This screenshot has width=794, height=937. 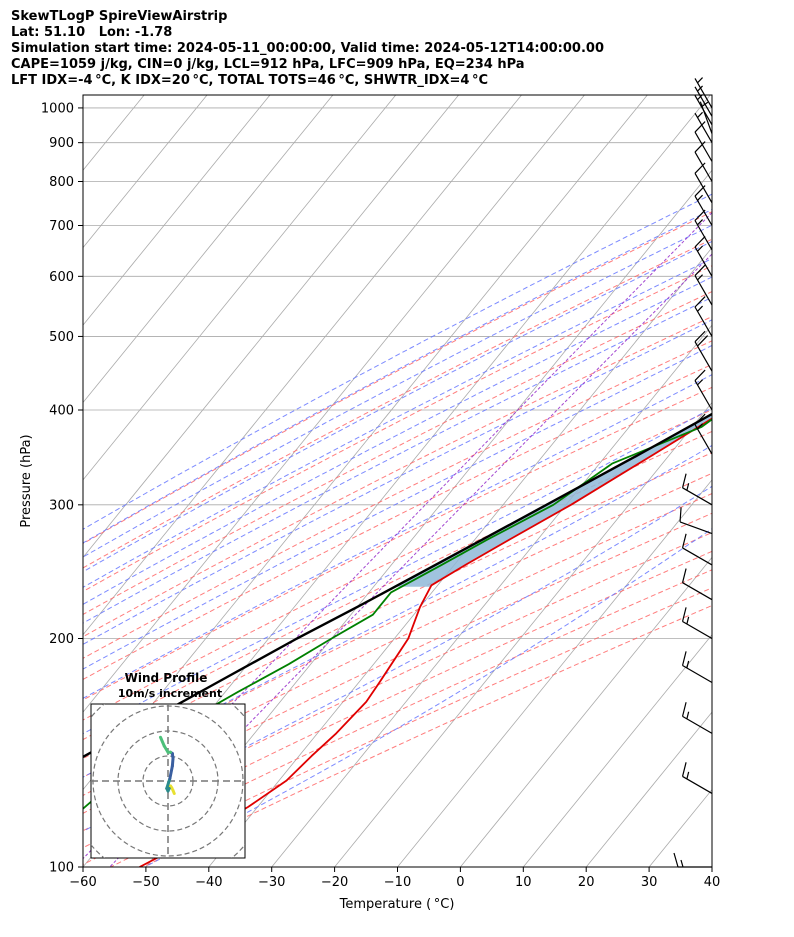 I want to click on x-tick-label: 20, so click(x=586, y=882).